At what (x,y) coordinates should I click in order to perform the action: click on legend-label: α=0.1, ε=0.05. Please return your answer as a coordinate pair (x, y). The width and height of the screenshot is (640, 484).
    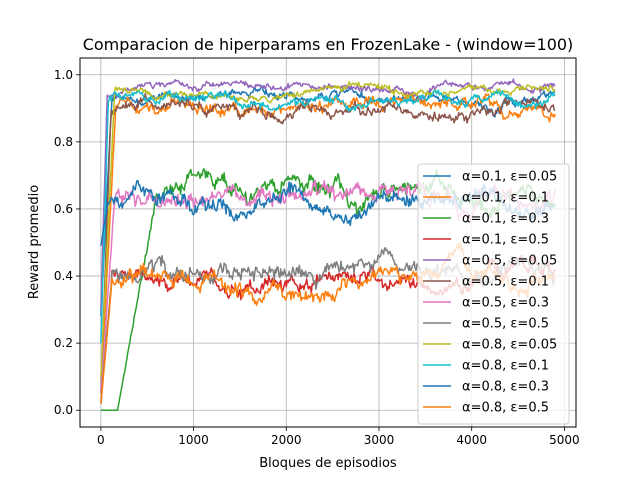
    Looking at the image, I should click on (509, 177).